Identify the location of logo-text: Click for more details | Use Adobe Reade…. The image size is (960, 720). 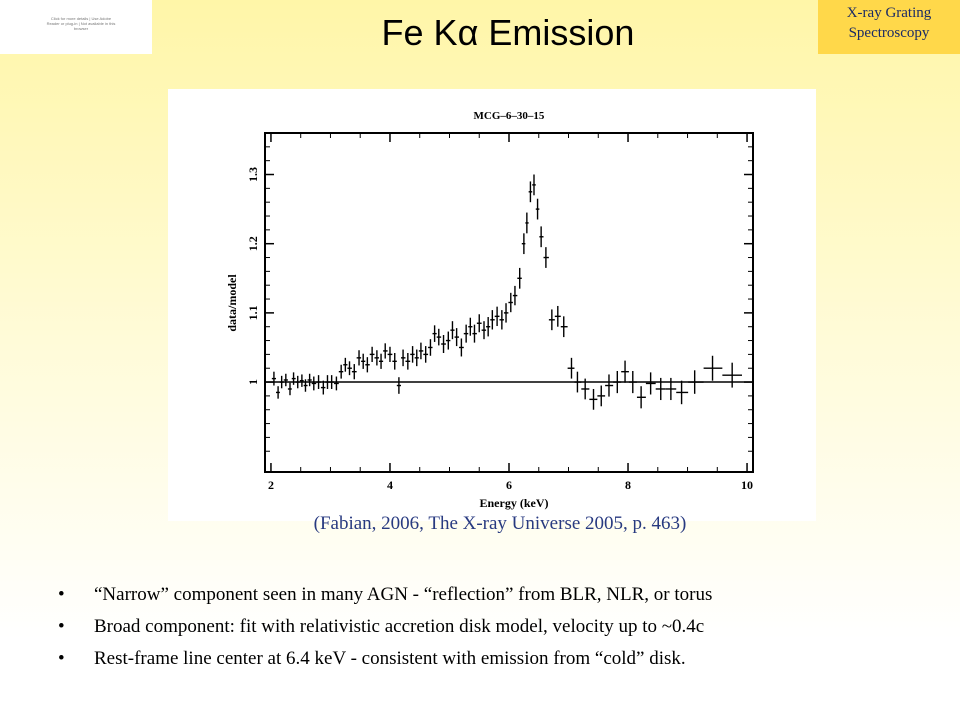
(81, 23).